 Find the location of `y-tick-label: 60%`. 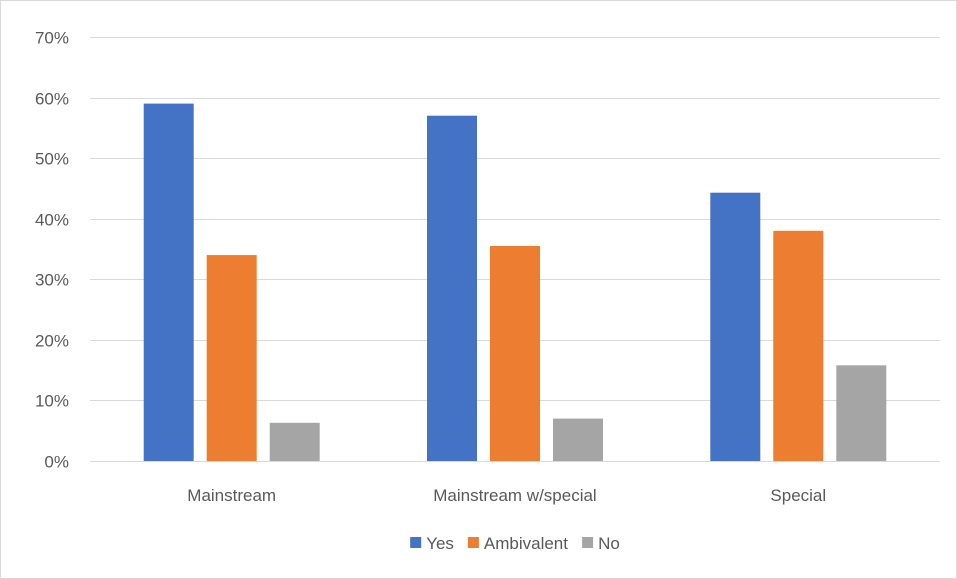

y-tick-label: 60% is located at coordinates (52, 99).